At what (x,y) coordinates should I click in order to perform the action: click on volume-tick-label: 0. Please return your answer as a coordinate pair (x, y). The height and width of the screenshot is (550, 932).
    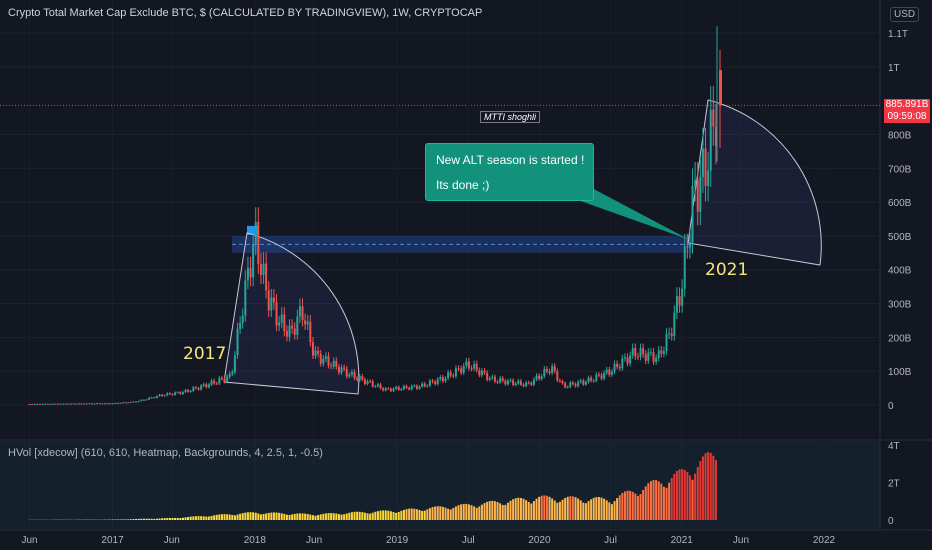
    Looking at the image, I should click on (891, 521).